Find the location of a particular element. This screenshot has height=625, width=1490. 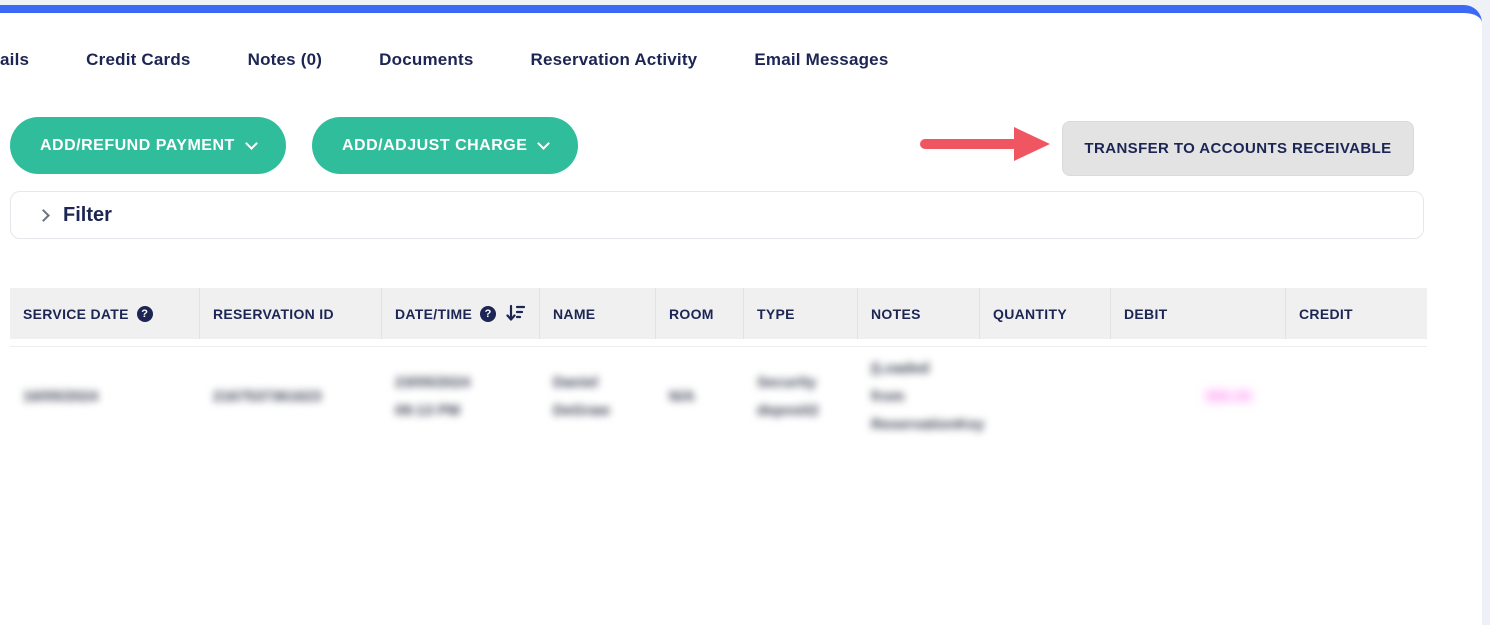

filter-toggle: Filter is located at coordinates (717, 215).